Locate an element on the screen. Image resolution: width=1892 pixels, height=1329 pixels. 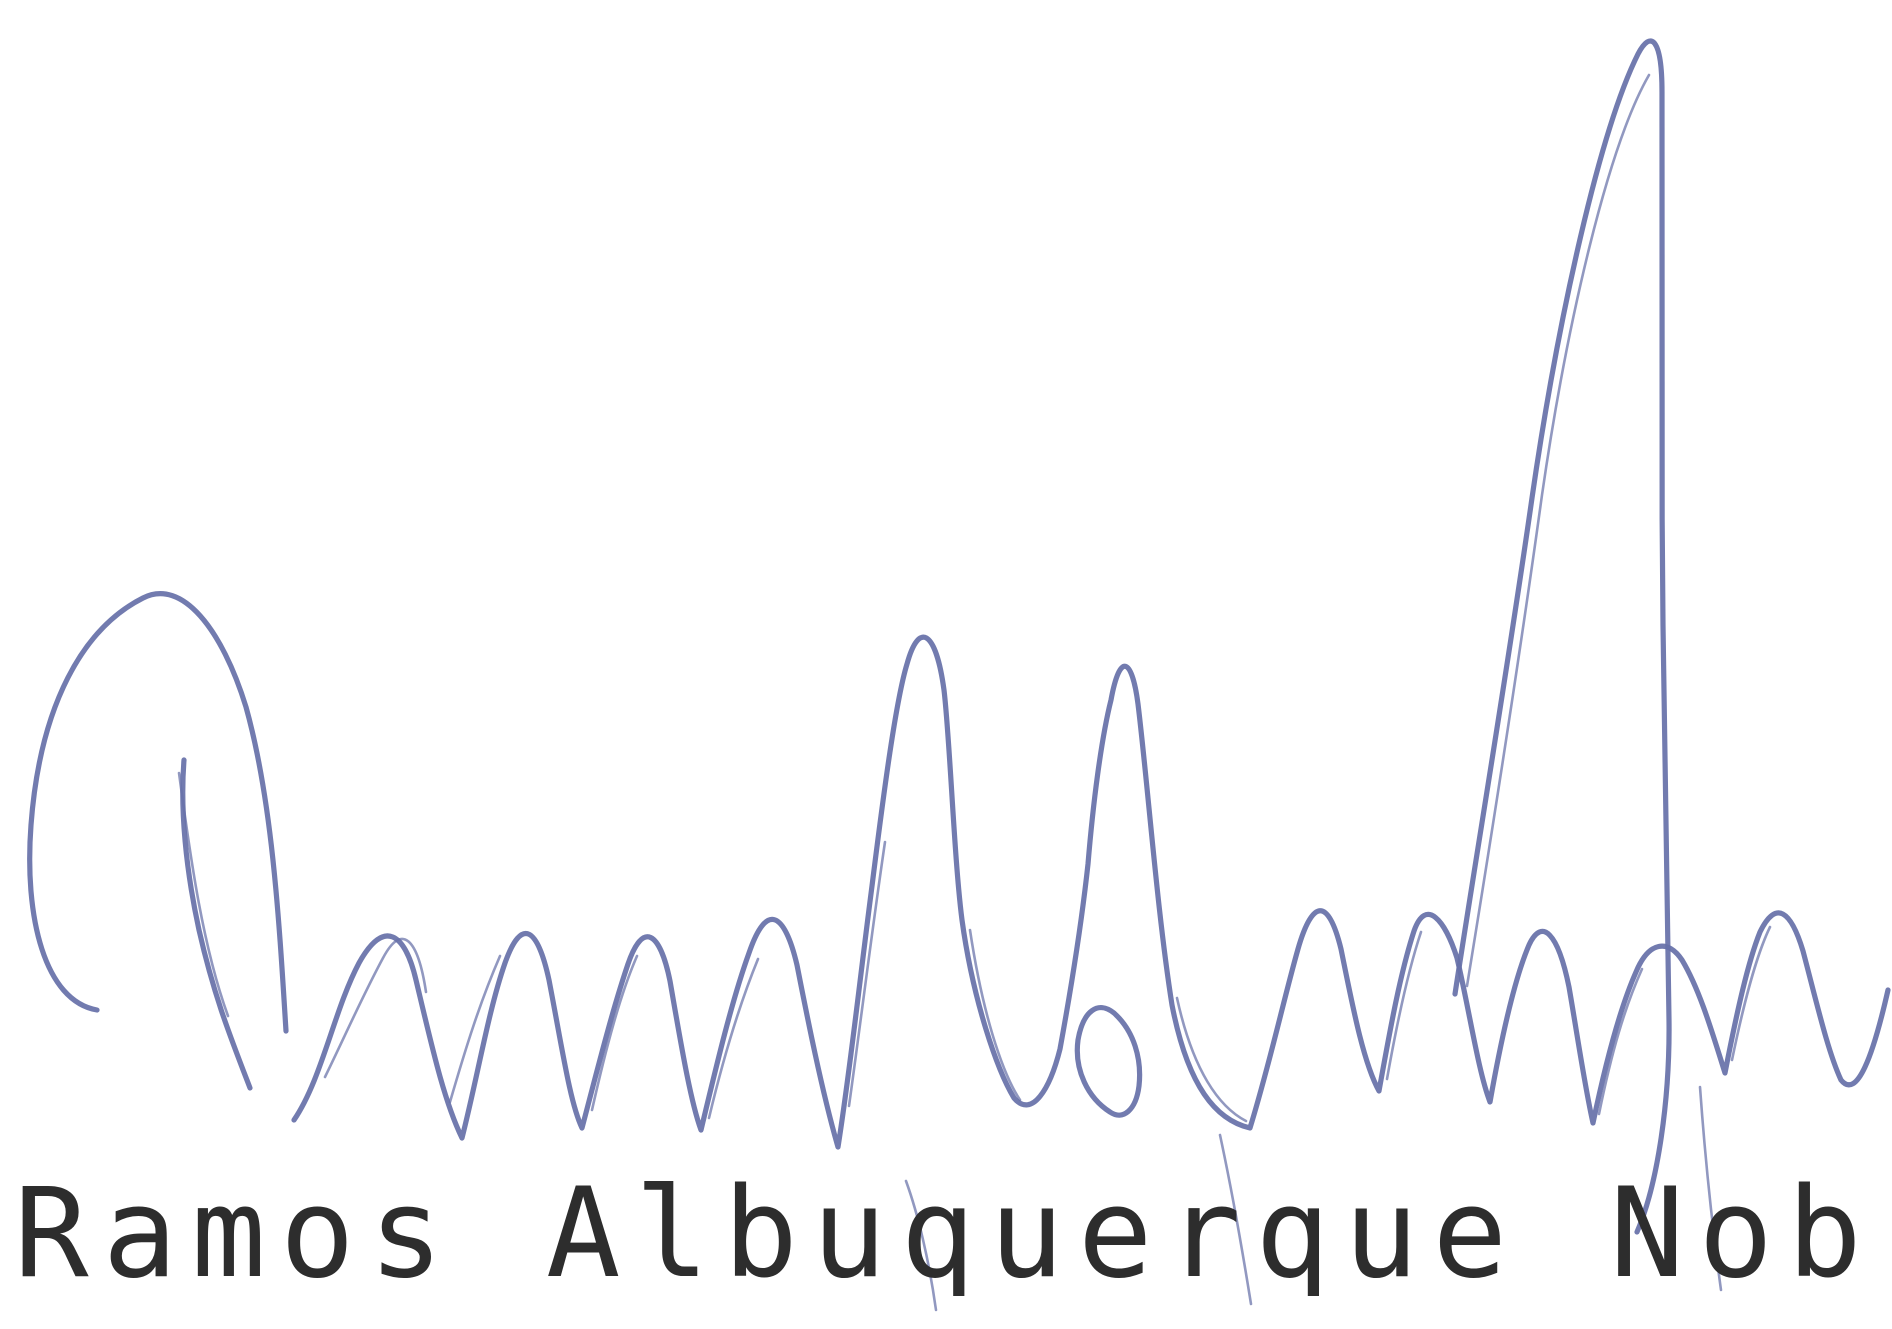
signature-middle-loop is located at coordinates (1108, 1061).